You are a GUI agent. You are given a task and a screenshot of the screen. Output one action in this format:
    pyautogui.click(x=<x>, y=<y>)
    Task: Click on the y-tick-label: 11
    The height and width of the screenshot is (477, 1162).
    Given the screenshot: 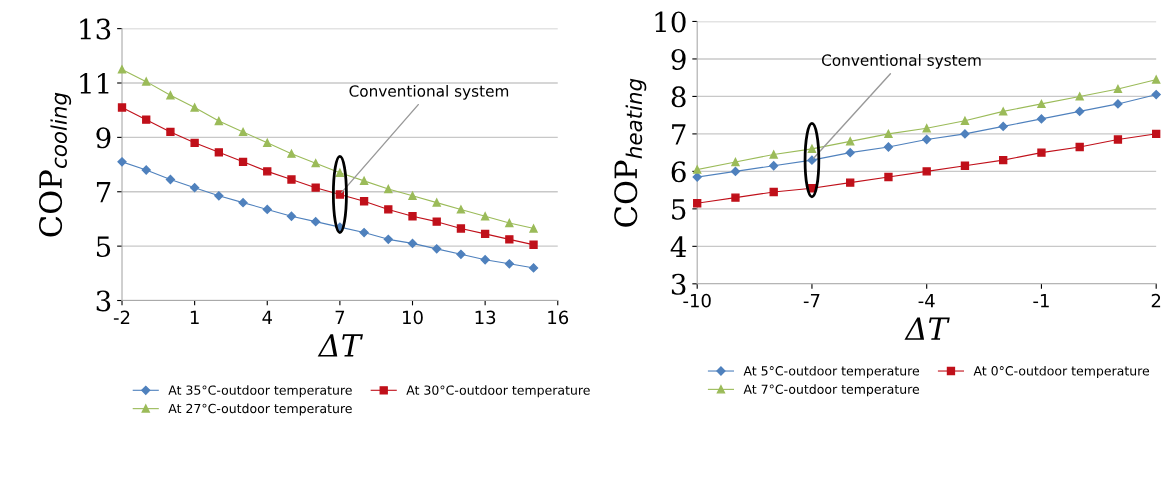 What is the action you would take?
    pyautogui.click(x=94, y=83)
    